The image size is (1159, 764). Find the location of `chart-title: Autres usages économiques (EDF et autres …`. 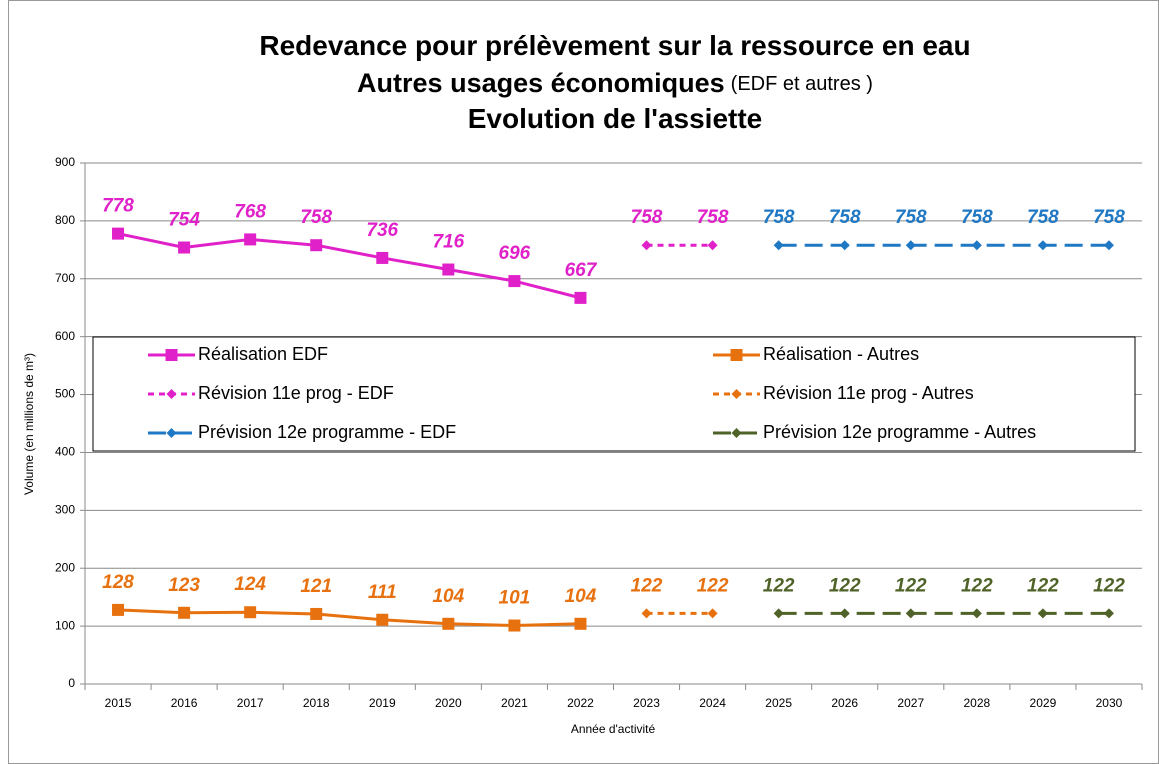

chart-title: Autres usages économiques (EDF et autres … is located at coordinates (615, 83).